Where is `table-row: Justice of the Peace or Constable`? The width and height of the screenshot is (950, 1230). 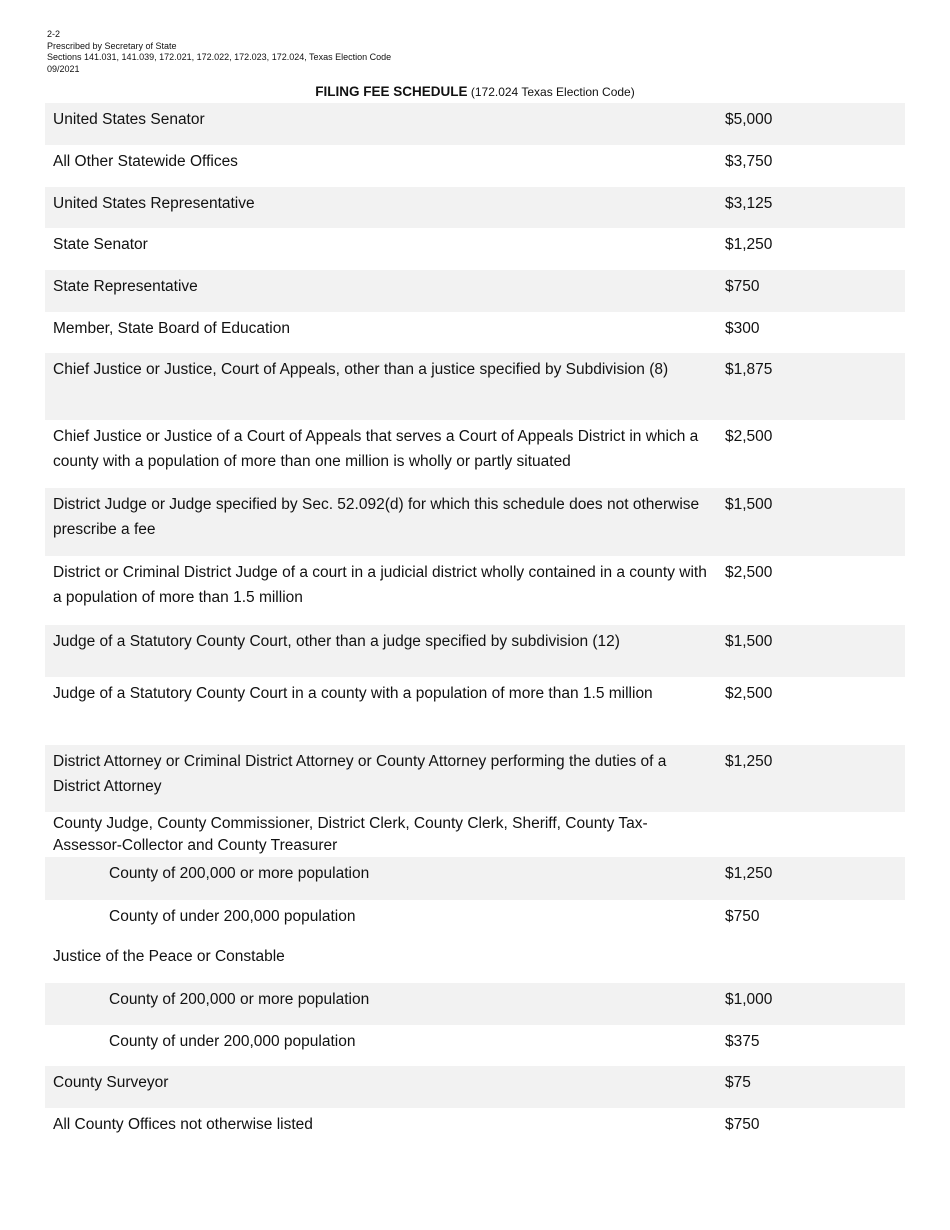
table-row: Justice of the Peace or Constable is located at coordinates (475, 961).